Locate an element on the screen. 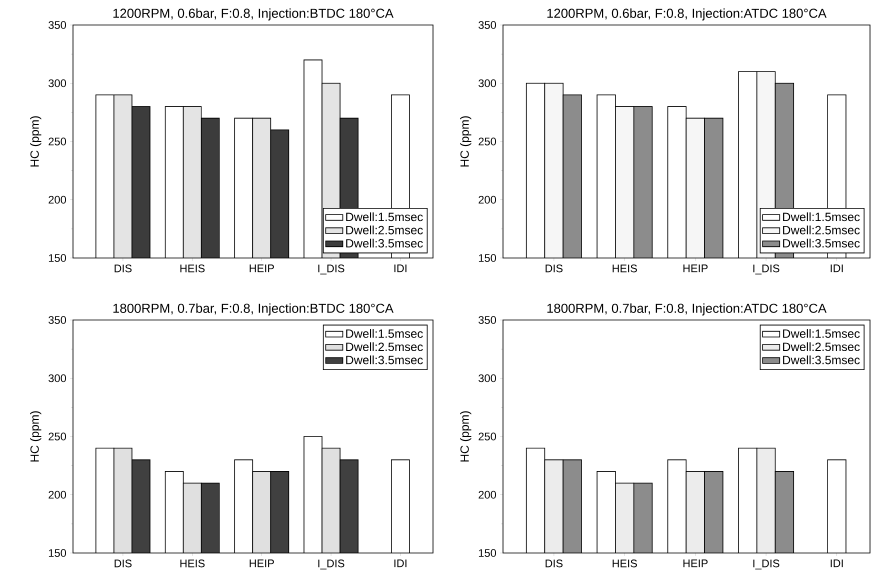 The width and height of the screenshot is (873, 587). chart-title: 1200RPM, 0.6bar, F:0.8, Injection:ATDC 180°CA is located at coordinates (687, 14).